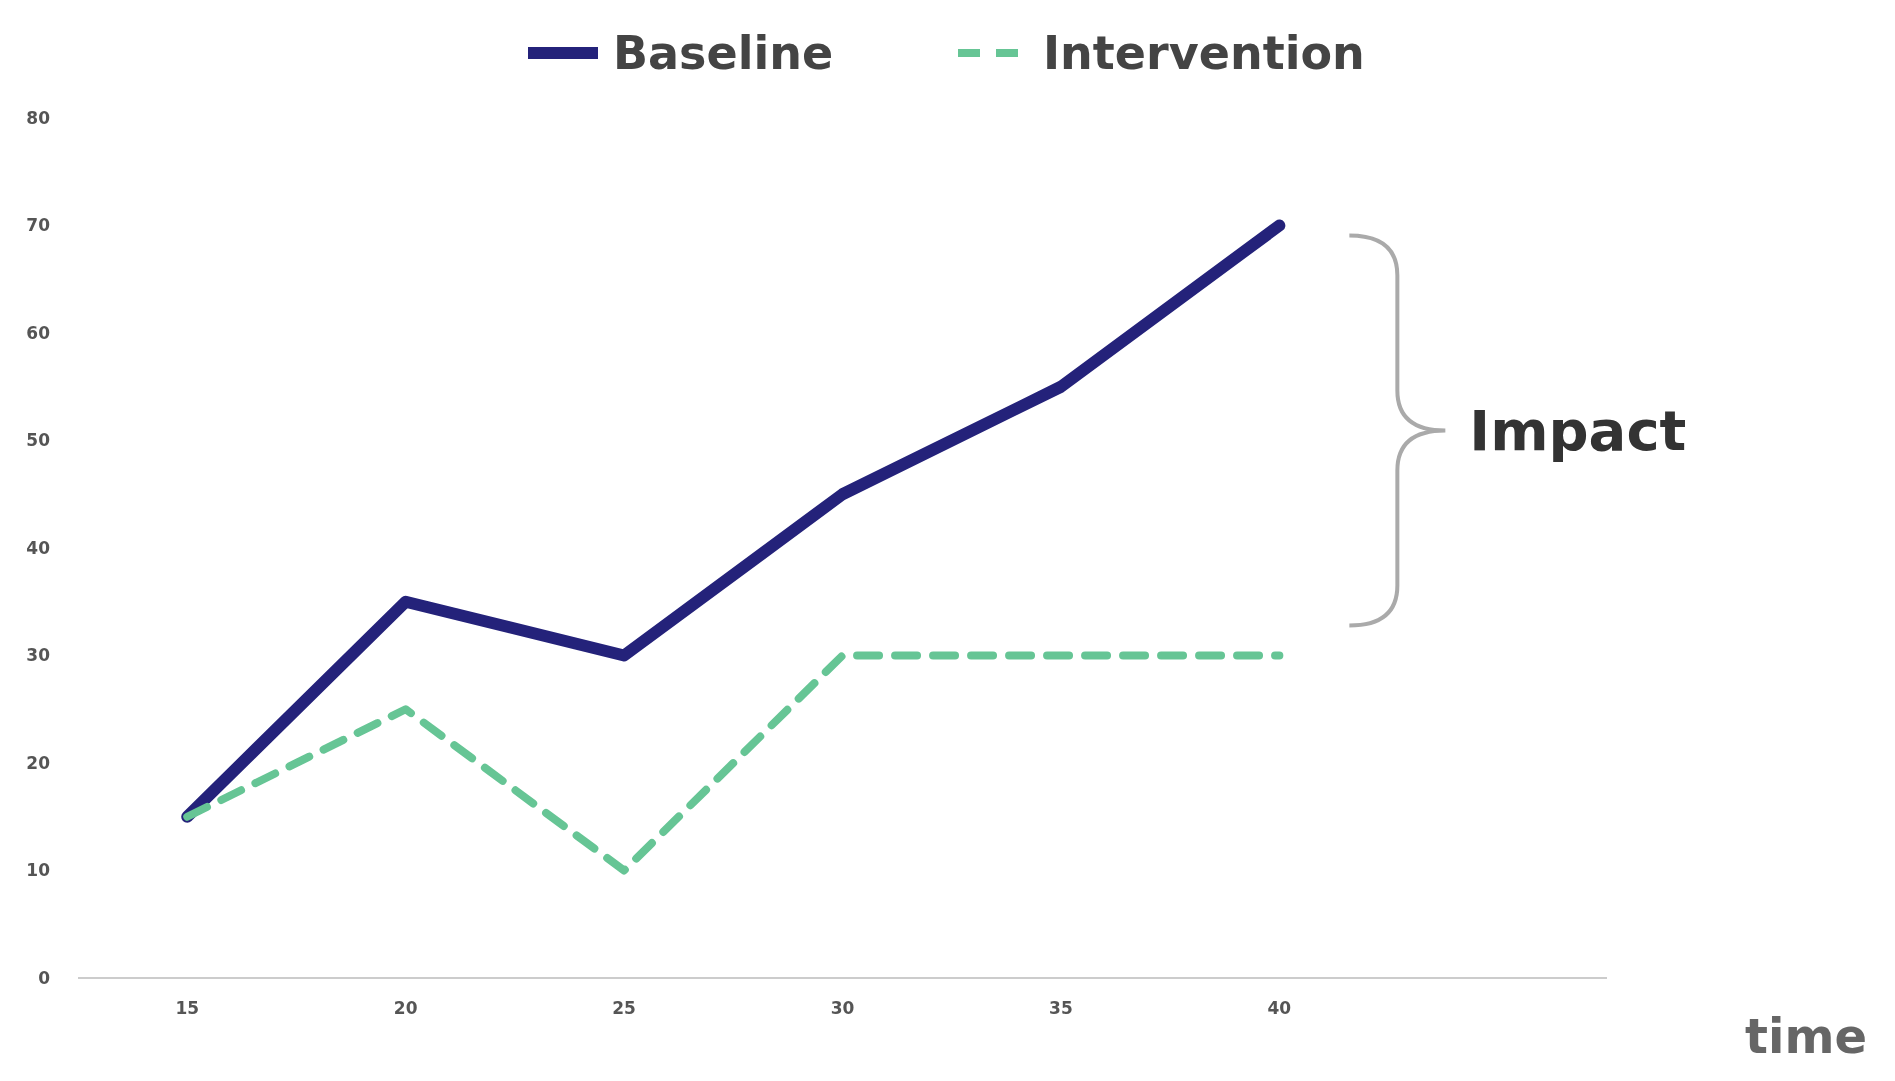 Image resolution: width=1895 pixels, height=1081 pixels. I want to click on annotation: Impact, so click(1578, 431).